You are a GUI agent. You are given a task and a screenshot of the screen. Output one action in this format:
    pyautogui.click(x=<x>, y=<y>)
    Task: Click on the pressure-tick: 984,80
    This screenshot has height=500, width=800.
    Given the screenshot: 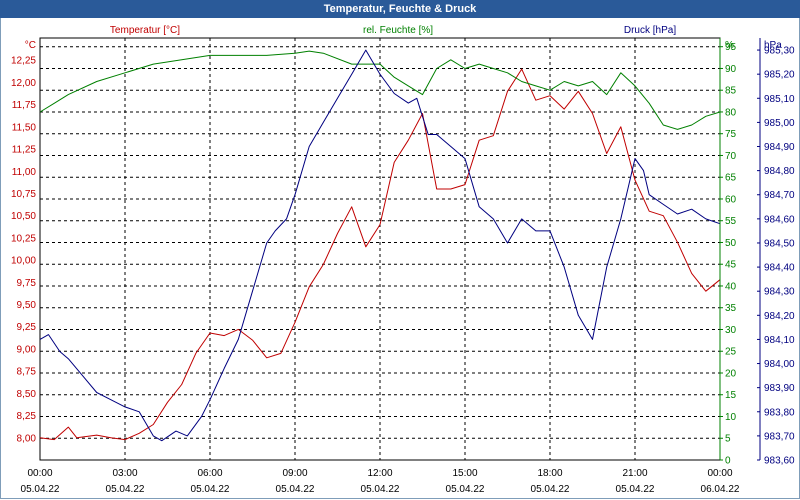 What is the action you would take?
    pyautogui.click(x=779, y=171)
    